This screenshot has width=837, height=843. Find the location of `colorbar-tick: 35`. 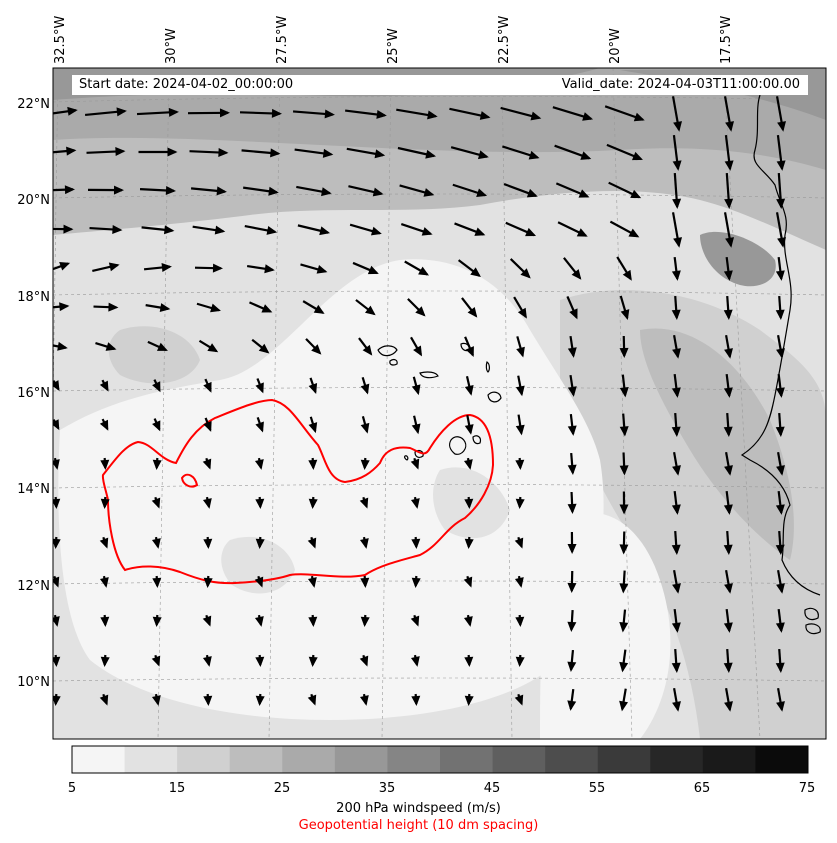

colorbar-tick: 35 is located at coordinates (387, 788).